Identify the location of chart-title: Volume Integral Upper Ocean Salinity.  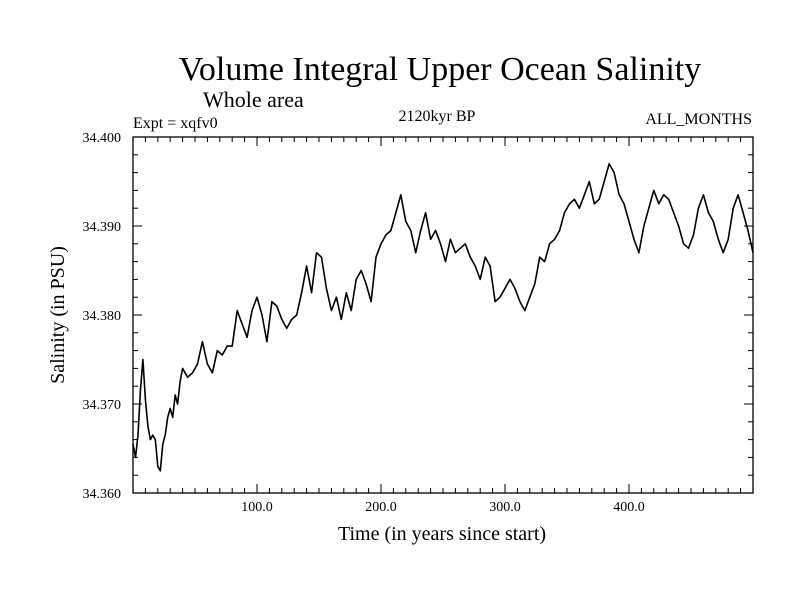
(440, 69).